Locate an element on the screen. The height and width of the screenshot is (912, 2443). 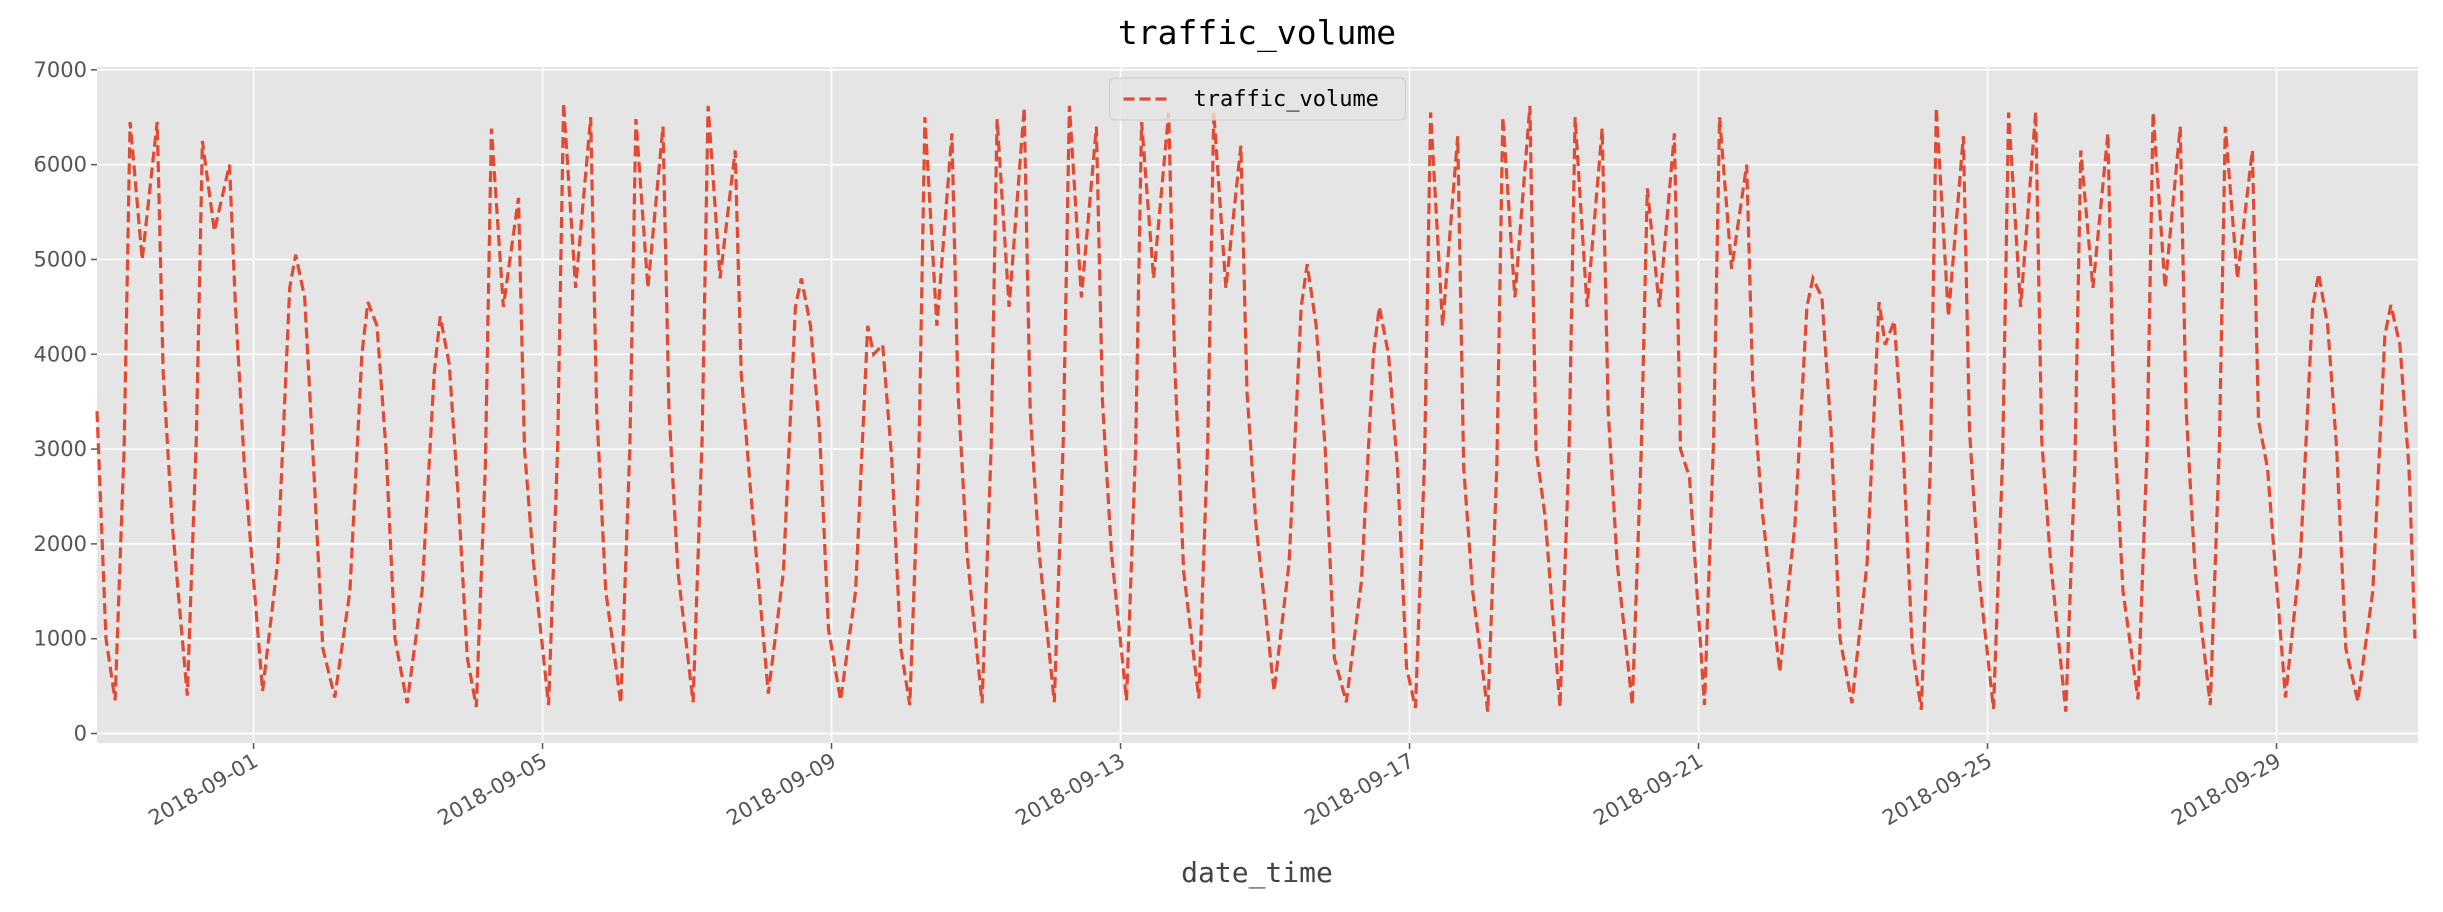
x-tick-label: 2018-09-01 is located at coordinates (203, 790).